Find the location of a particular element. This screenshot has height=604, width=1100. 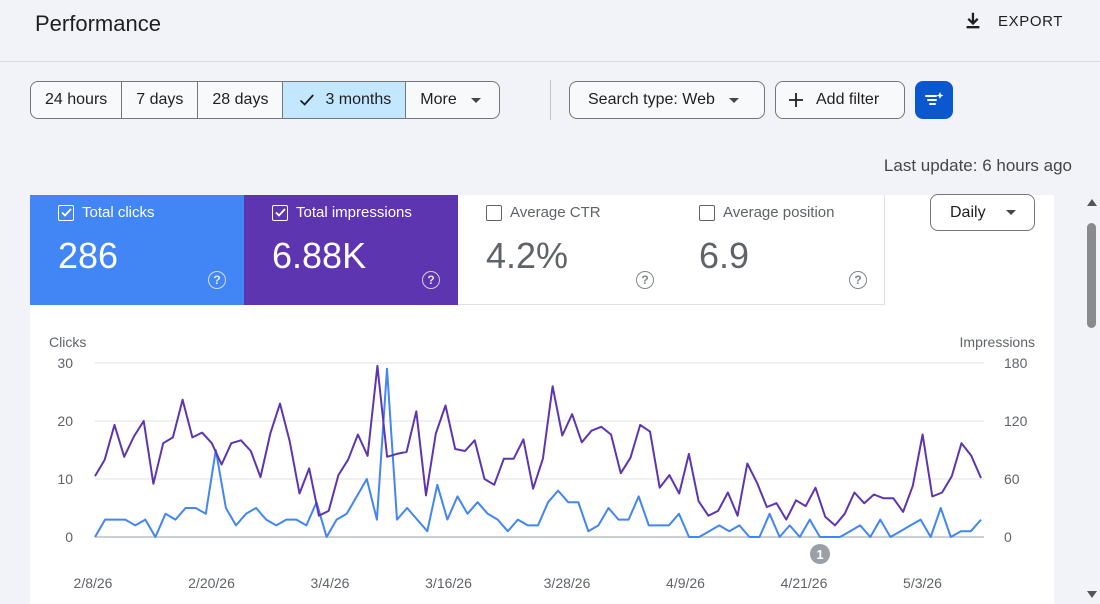

granularity-dropdown: Daily is located at coordinates (982, 212).